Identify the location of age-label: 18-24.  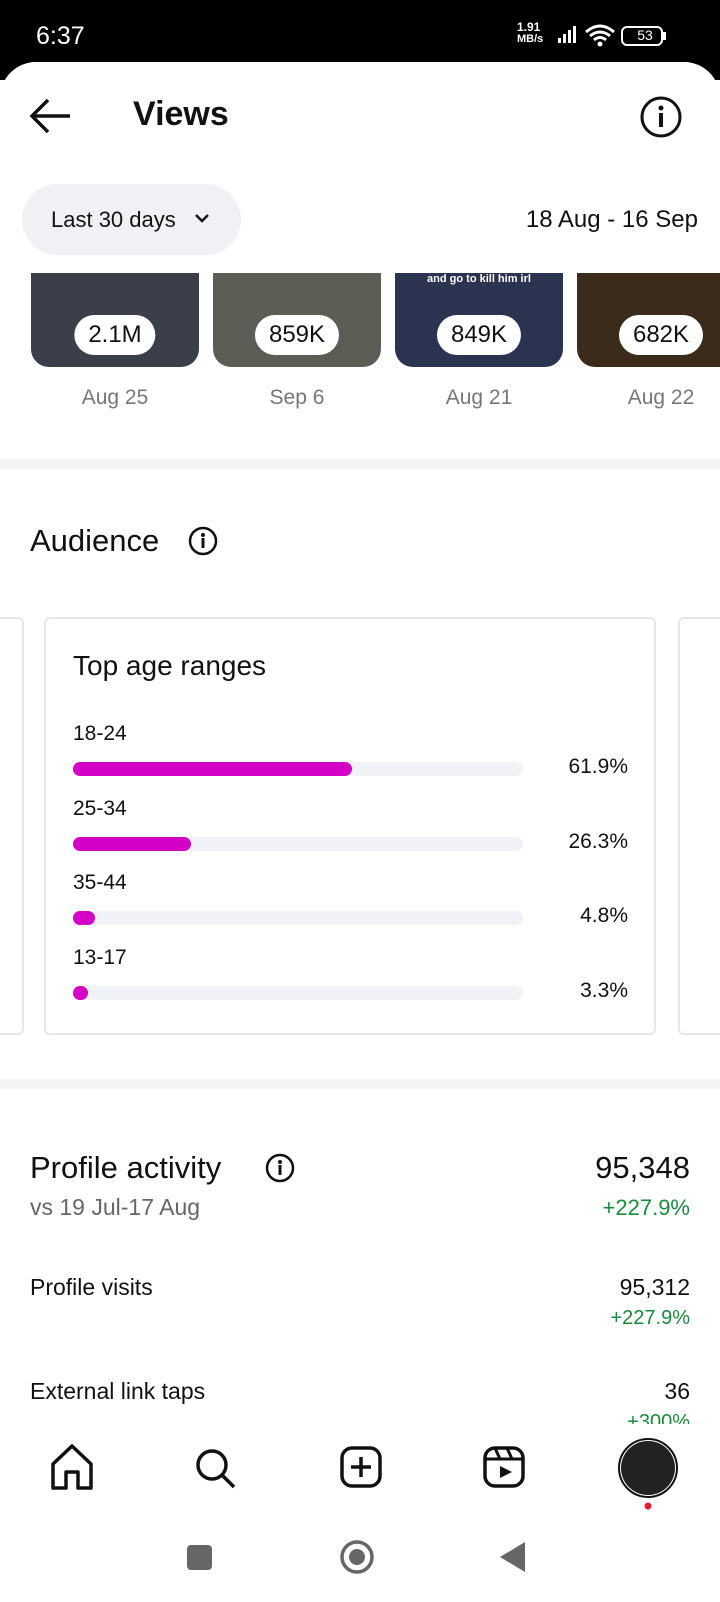
(100, 733).